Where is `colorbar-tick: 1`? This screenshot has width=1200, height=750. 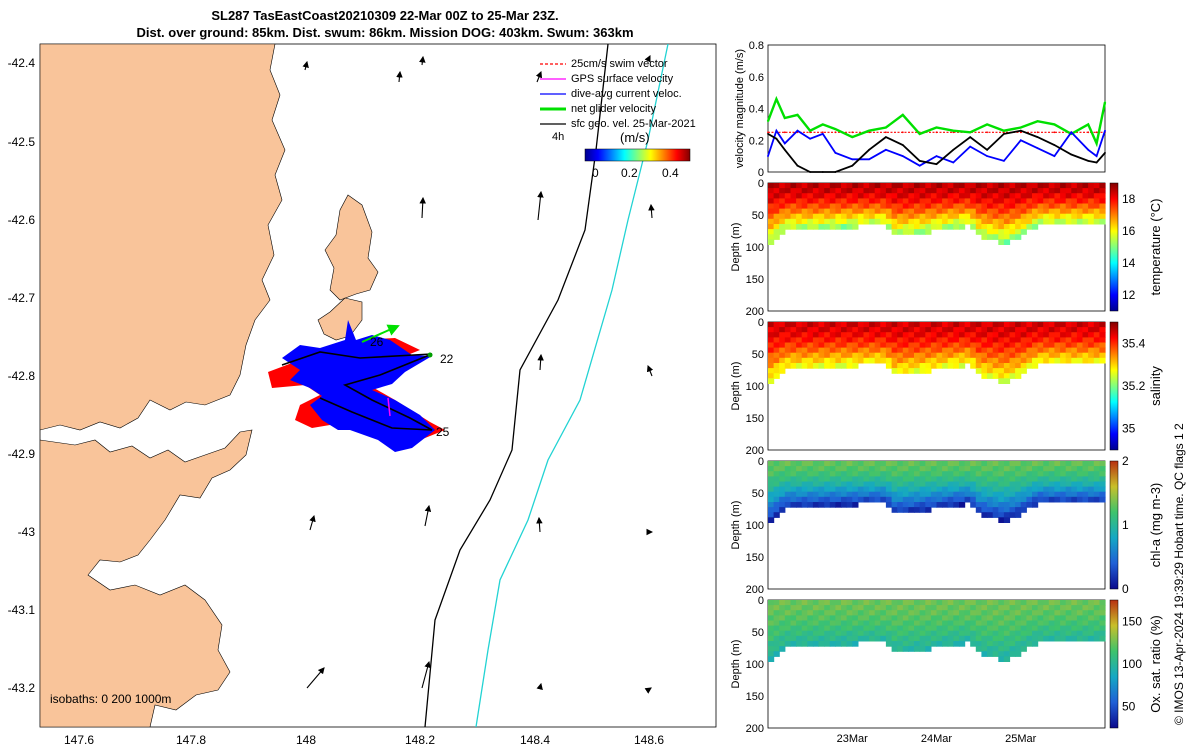 colorbar-tick: 1 is located at coordinates (1125, 525).